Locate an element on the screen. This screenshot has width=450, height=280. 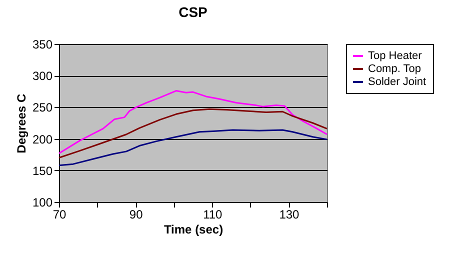
y-tick-label: 250 is located at coordinates (42, 107).